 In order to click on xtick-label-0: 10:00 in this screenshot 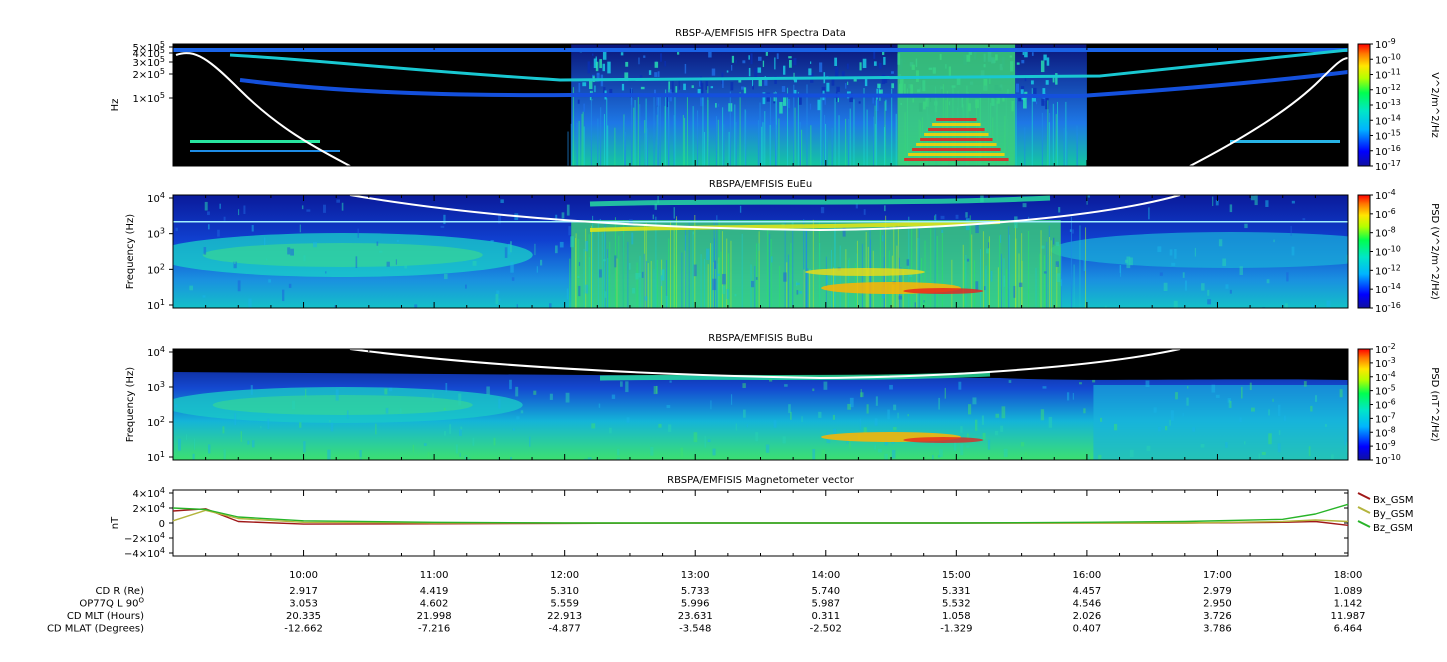, I will do `click(303, 575)`.